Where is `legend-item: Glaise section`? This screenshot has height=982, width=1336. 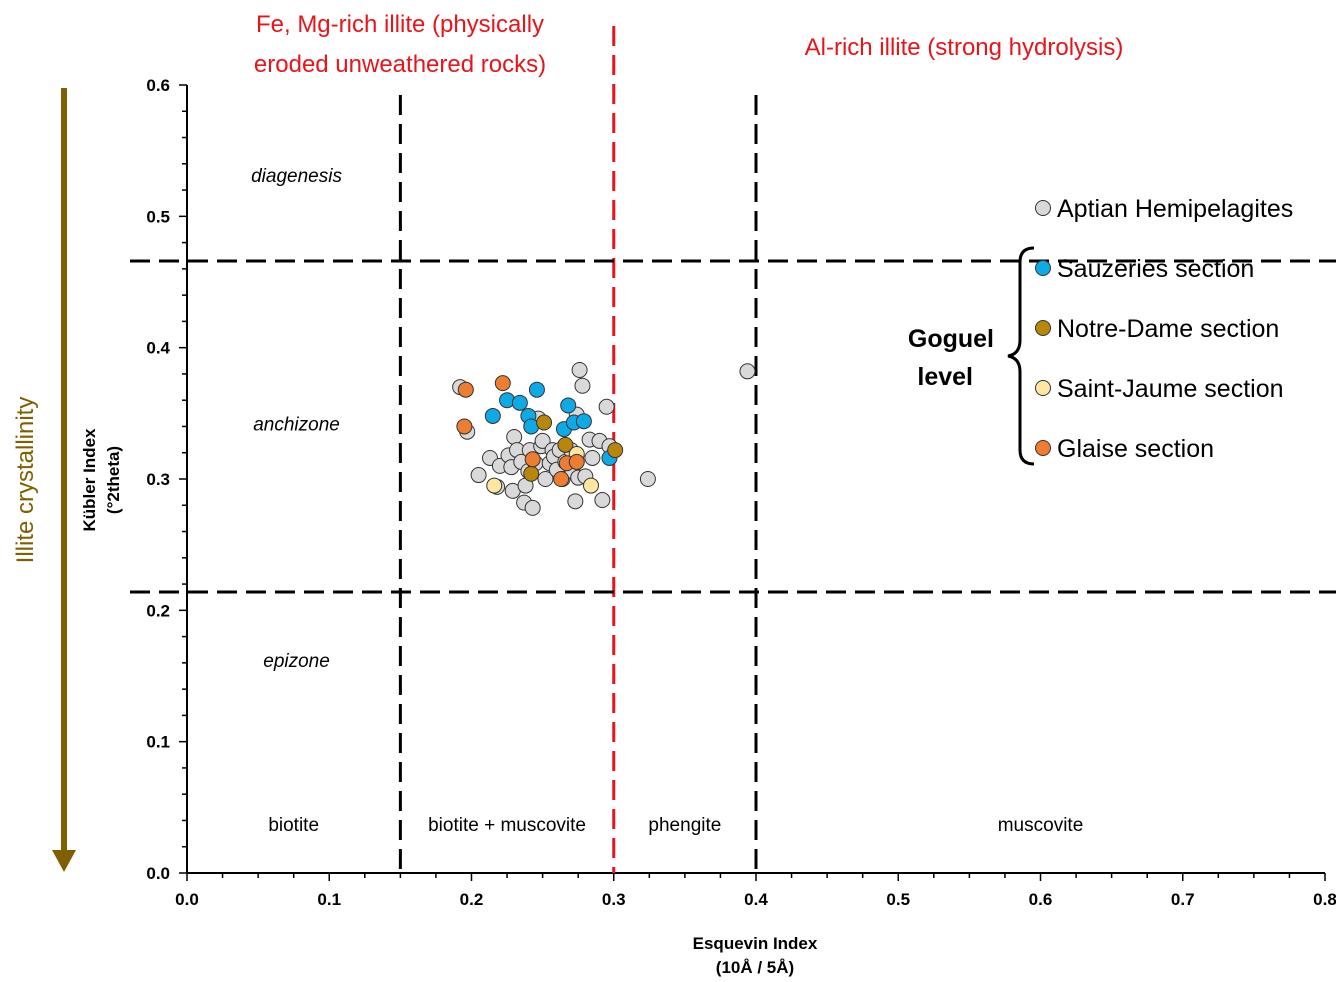 legend-item: Glaise section is located at coordinates (1124, 449).